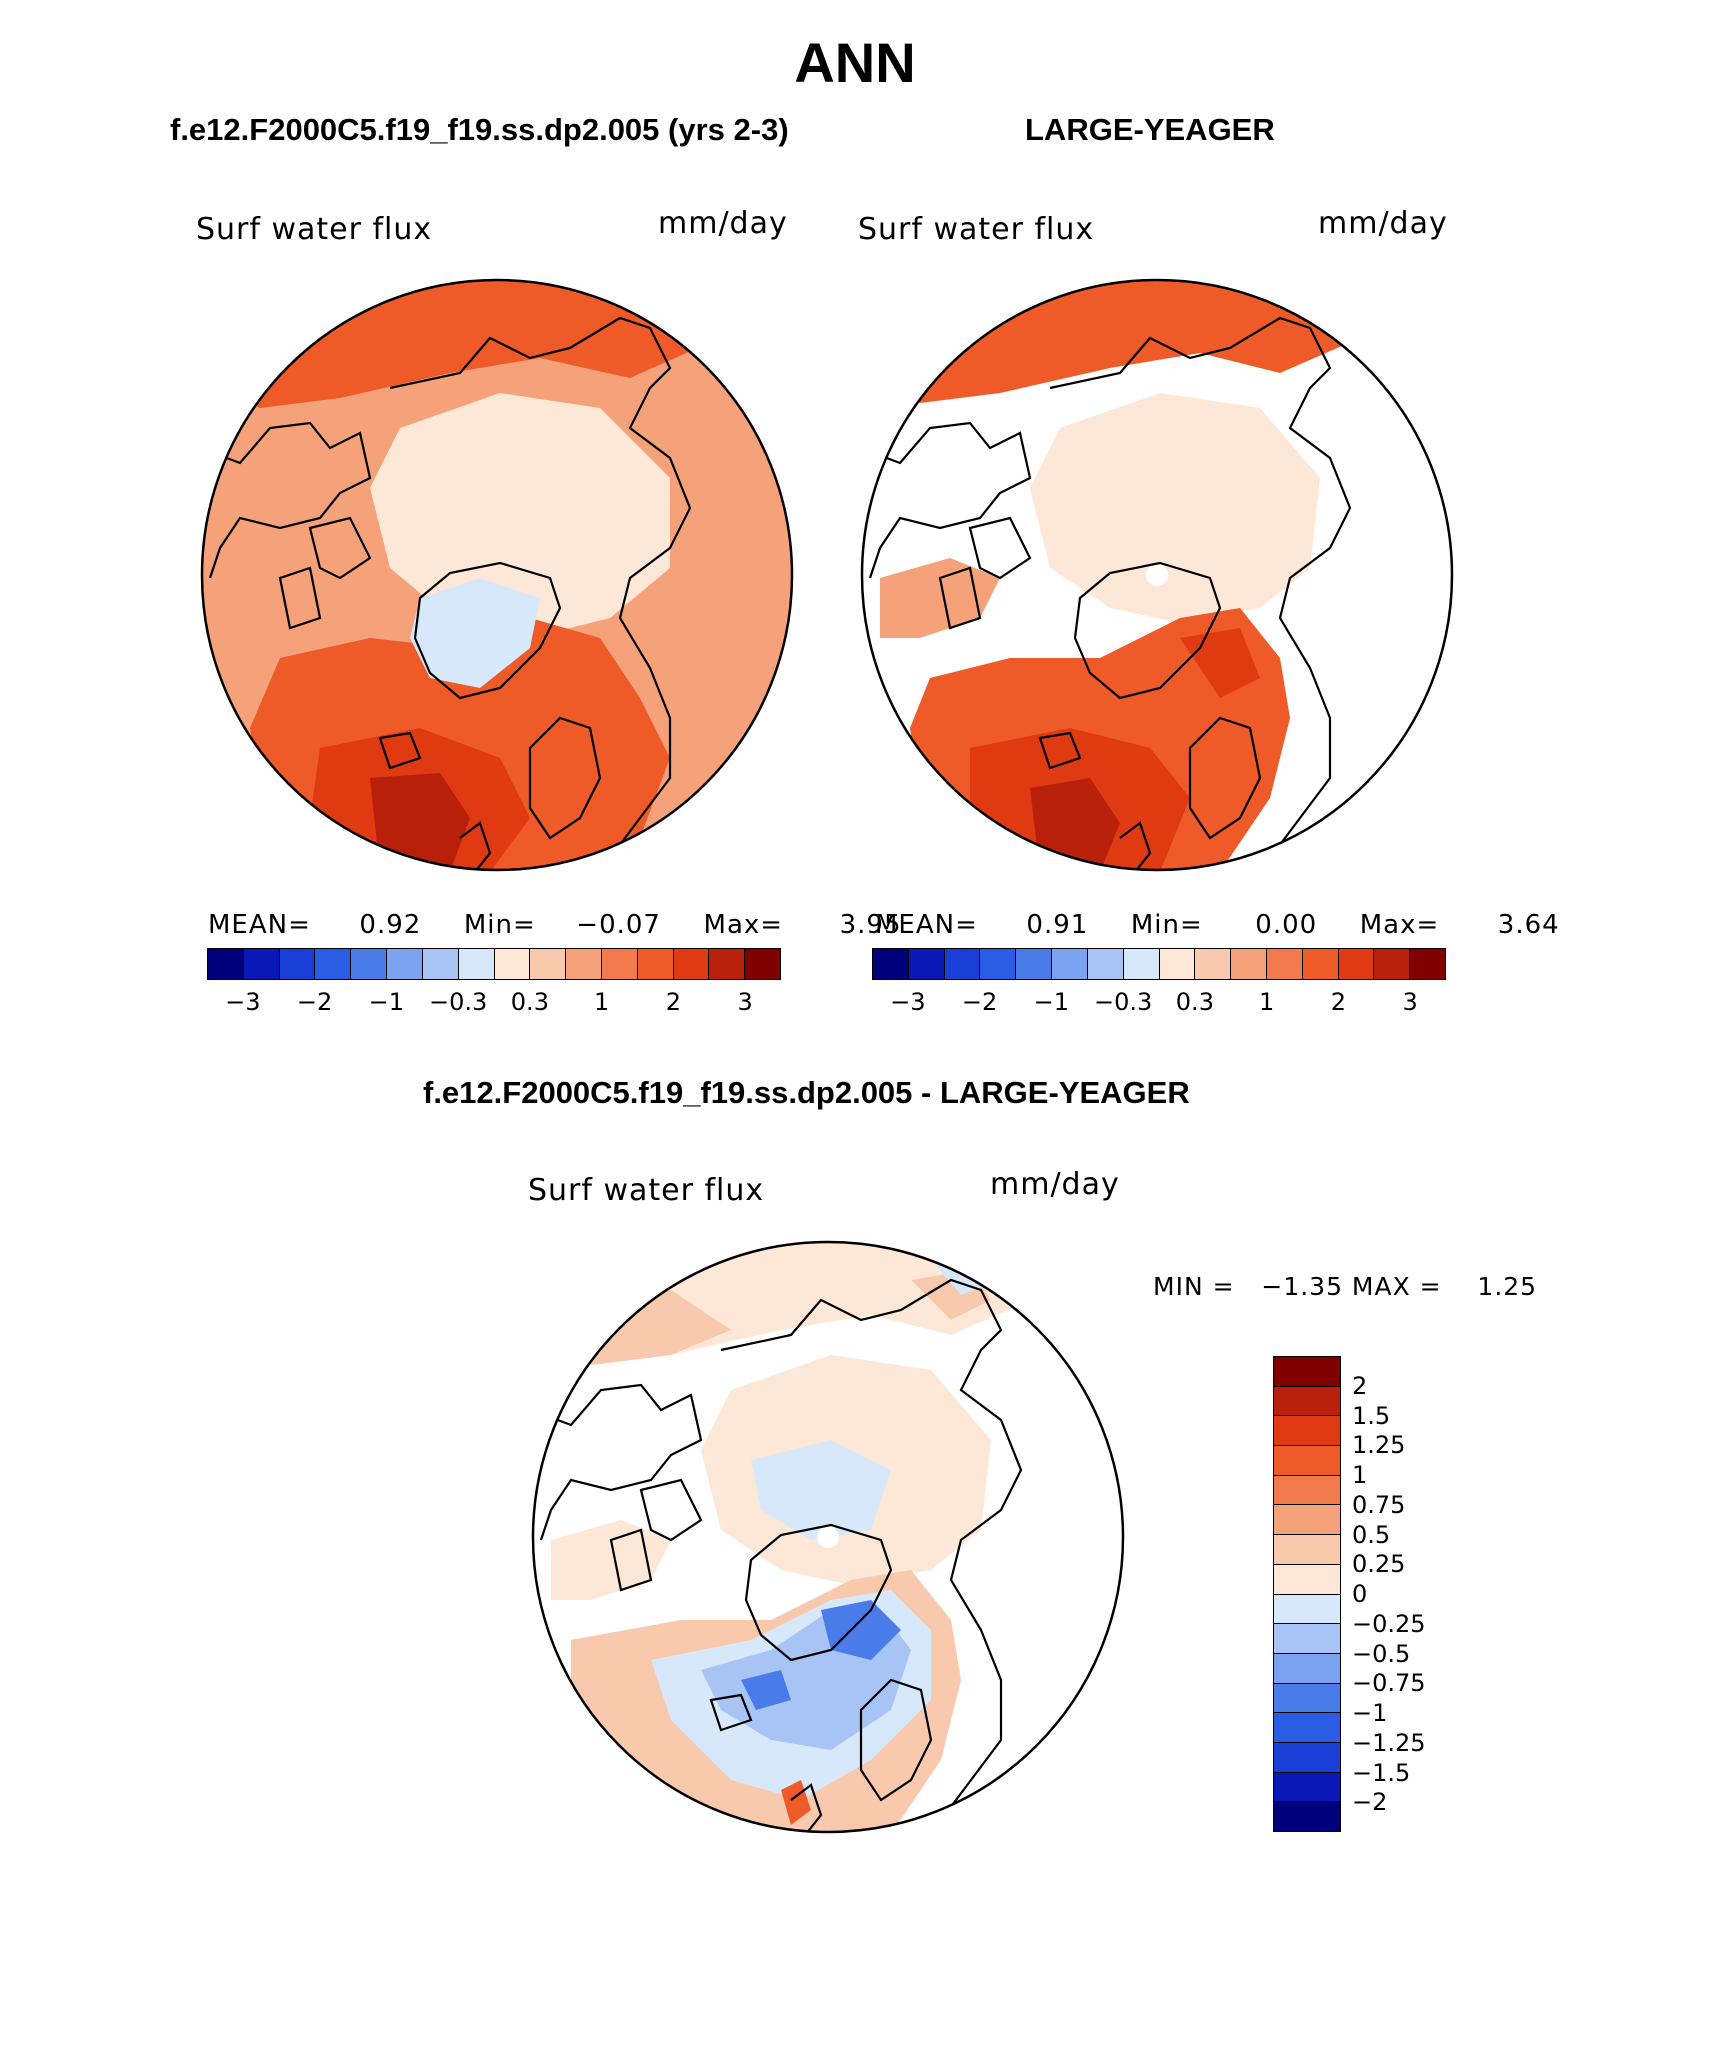 This screenshot has height=2061, width=1710. What do you see at coordinates (947, 500) in the screenshot?
I see `right-coast-america` at bounding box center [947, 500].